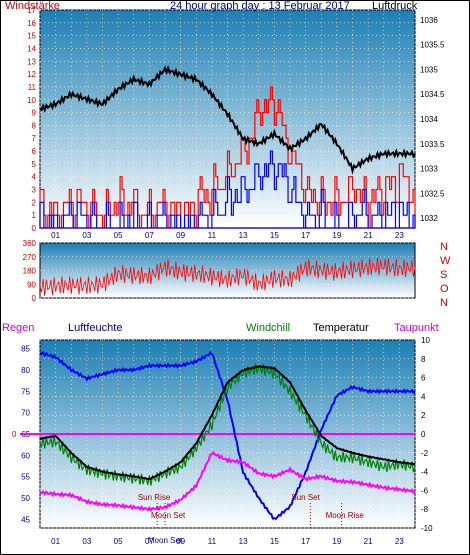  What do you see at coordinates (212, 541) in the screenshot?
I see `panel3-x-tick: 11` at bounding box center [212, 541].